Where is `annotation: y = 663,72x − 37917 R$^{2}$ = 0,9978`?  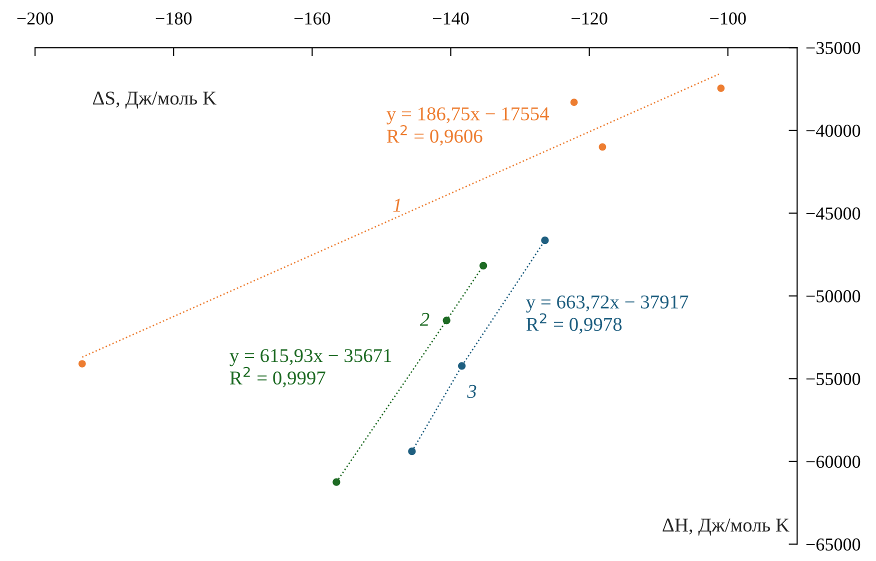 annotation: y = 663,72x − 37917 R$^{2}$ = 0,9978 is located at coordinates (607, 314).